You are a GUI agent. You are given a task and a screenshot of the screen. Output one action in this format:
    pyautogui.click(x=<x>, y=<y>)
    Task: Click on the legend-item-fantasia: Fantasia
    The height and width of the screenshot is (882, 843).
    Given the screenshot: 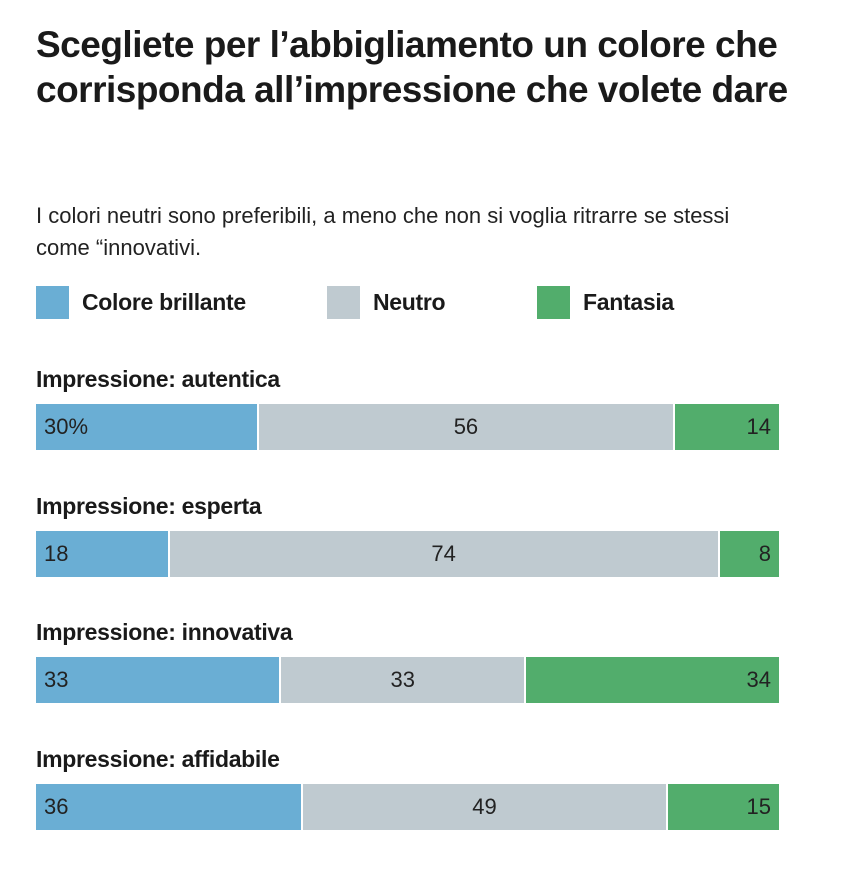 What is the action you would take?
    pyautogui.click(x=605, y=302)
    